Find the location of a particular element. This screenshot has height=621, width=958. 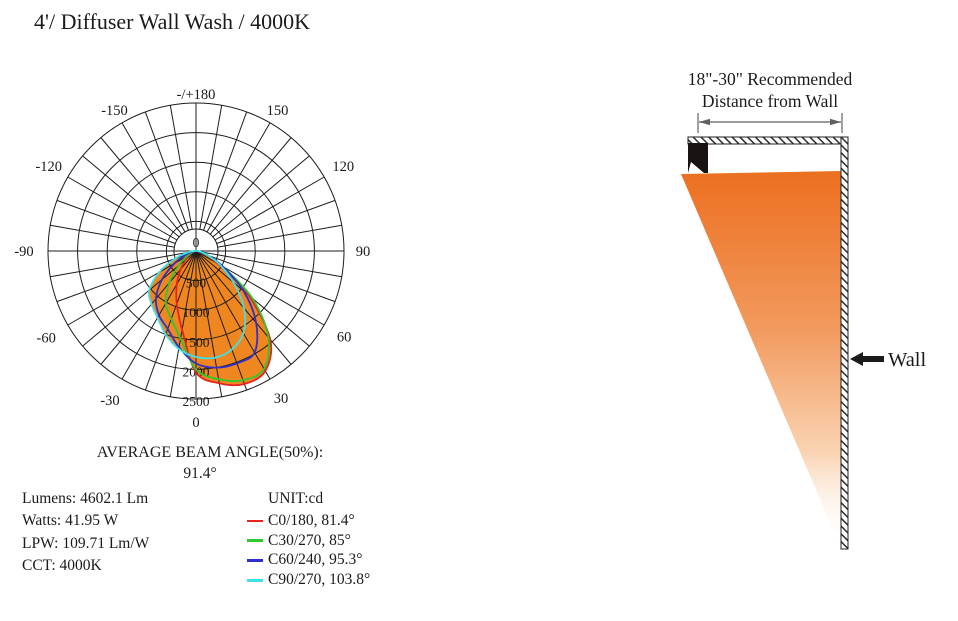

legend-item-c30-270: C30/270, 85° is located at coordinates (308, 541).